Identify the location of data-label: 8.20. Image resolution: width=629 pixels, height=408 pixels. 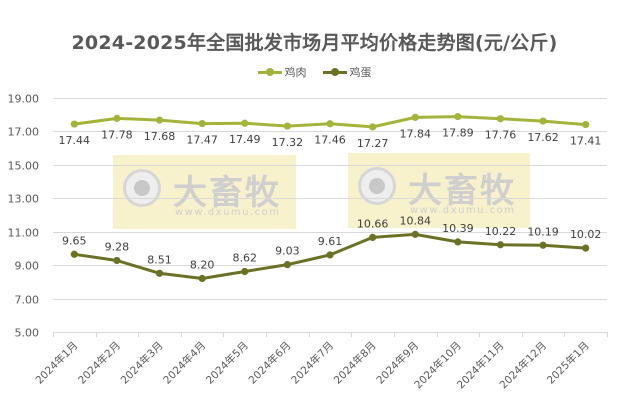
(202, 265).